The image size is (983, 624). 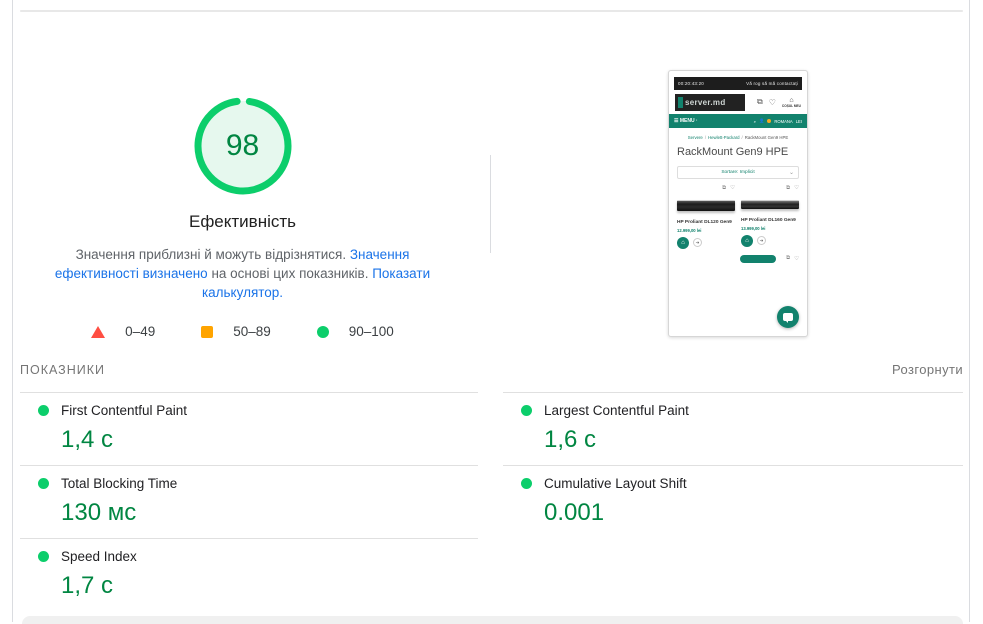 I want to click on thumb-menu-bar: ☰ MENU · ⌕ 👤 ROMANA LEI, so click(x=738, y=121).